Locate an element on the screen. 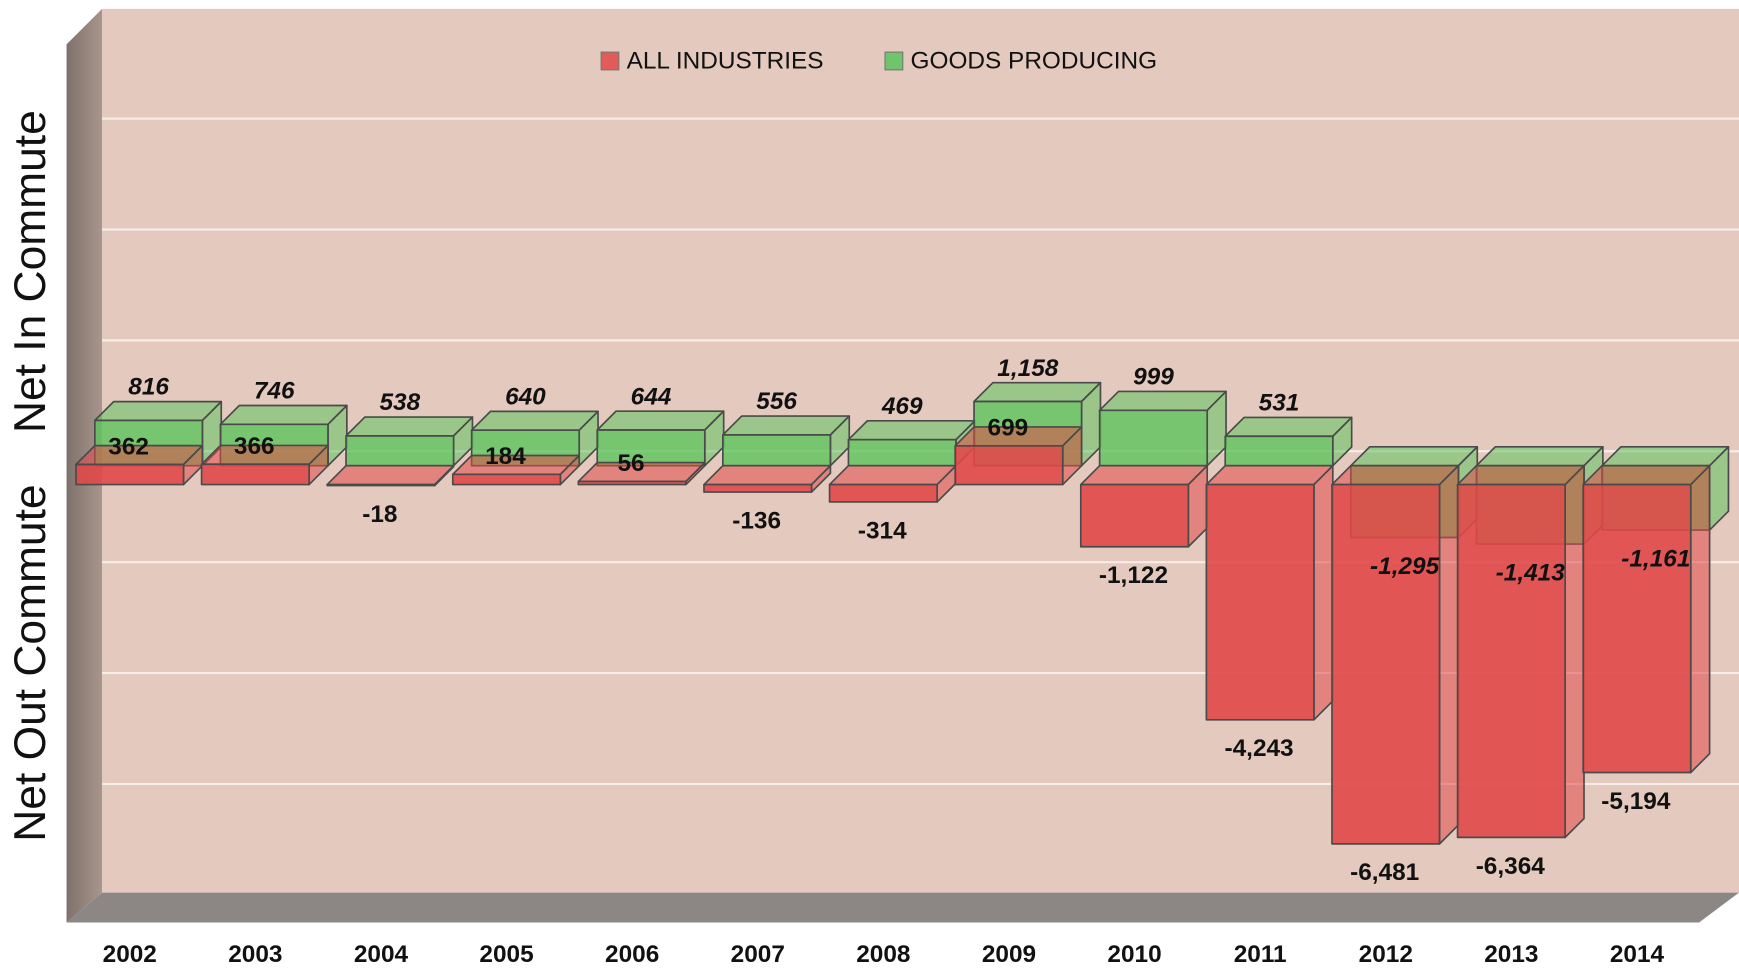  x-tick-label: 2004 is located at coordinates (381, 954).